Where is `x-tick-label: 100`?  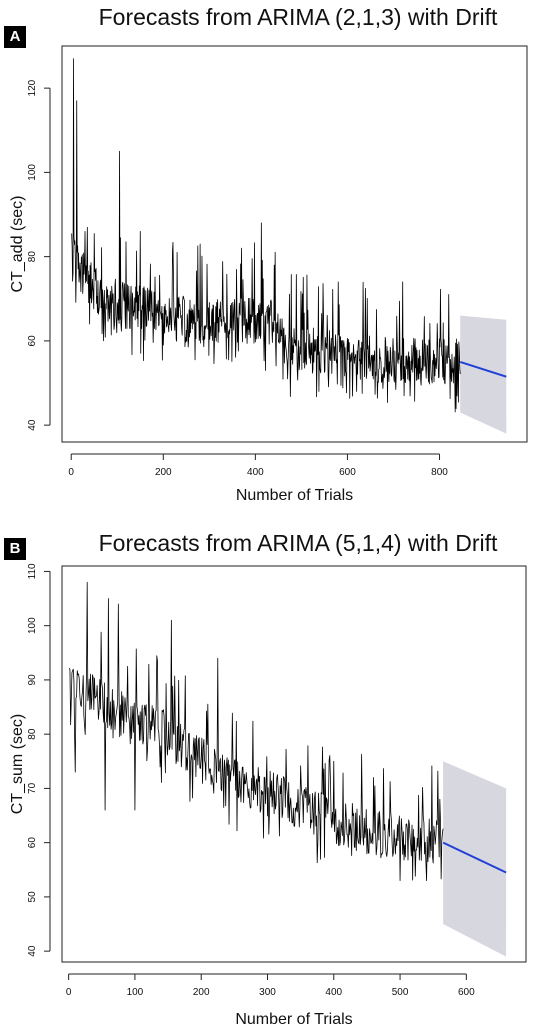
x-tick-label: 100 is located at coordinates (135, 992).